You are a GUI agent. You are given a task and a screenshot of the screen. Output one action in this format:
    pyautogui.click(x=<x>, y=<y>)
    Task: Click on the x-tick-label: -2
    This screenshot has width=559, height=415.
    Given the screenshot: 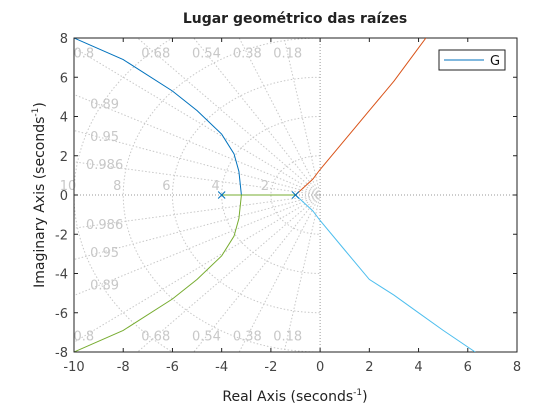 What is the action you would take?
    pyautogui.click(x=270, y=367)
    